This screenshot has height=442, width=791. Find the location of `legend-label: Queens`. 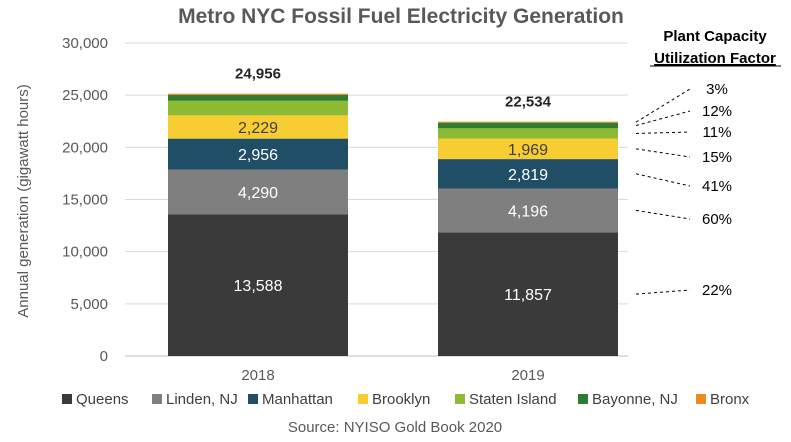

legend-label: Queens is located at coordinates (102, 399).